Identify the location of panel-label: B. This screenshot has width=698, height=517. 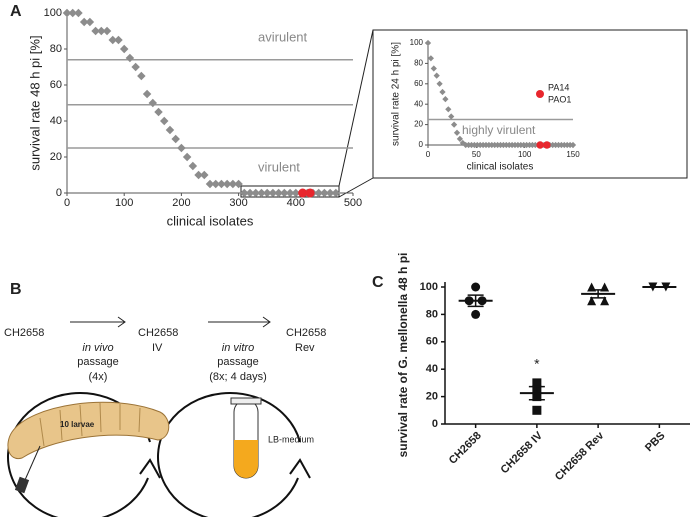
(16, 289).